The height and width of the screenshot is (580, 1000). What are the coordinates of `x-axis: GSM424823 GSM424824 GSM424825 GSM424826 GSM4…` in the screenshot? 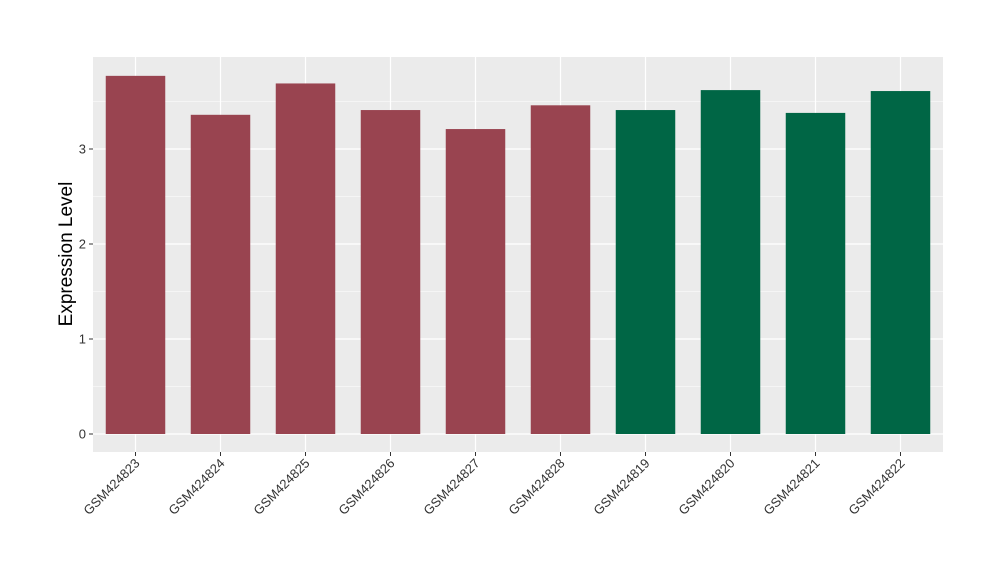 It's located at (494, 485).